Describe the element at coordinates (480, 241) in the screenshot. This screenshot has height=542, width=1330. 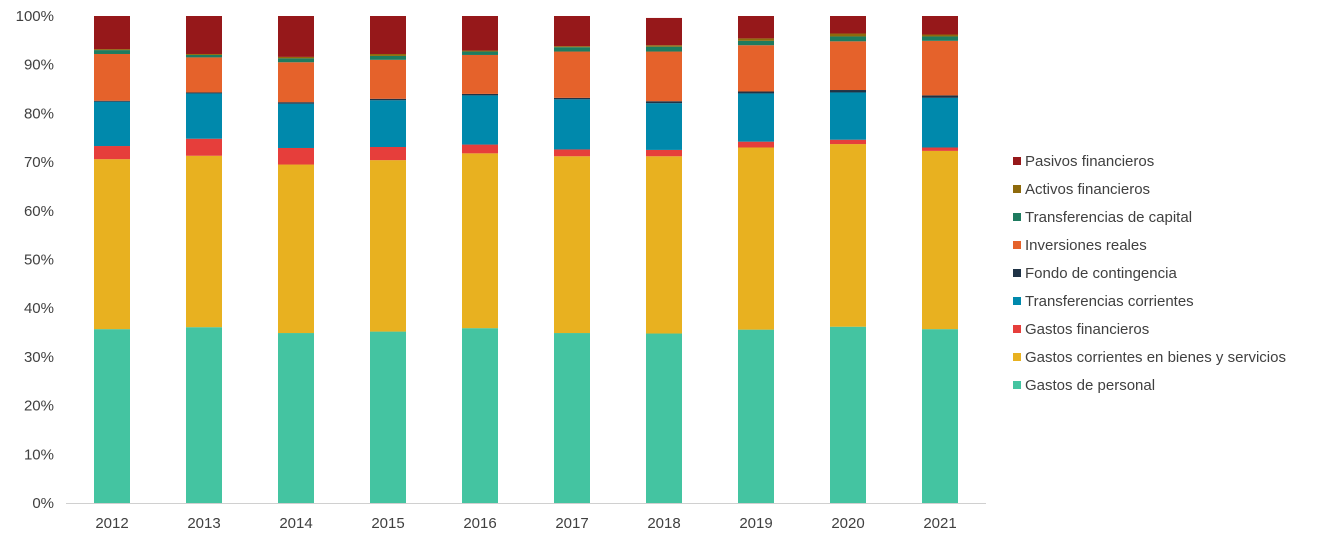
I see `bar-segment-2016-s1` at that location.